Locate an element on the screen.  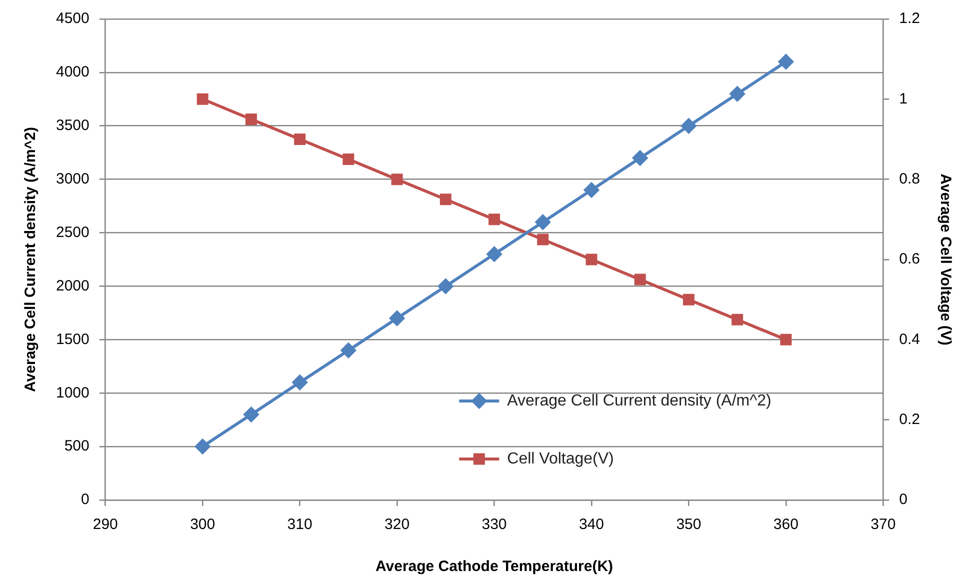
x-tick-label: 290 is located at coordinates (105, 525).